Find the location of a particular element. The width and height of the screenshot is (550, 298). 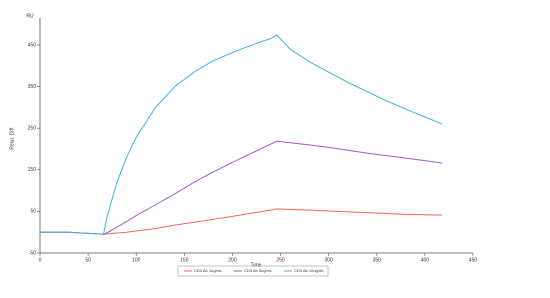

x-tick-label: 350 is located at coordinates (377, 260).